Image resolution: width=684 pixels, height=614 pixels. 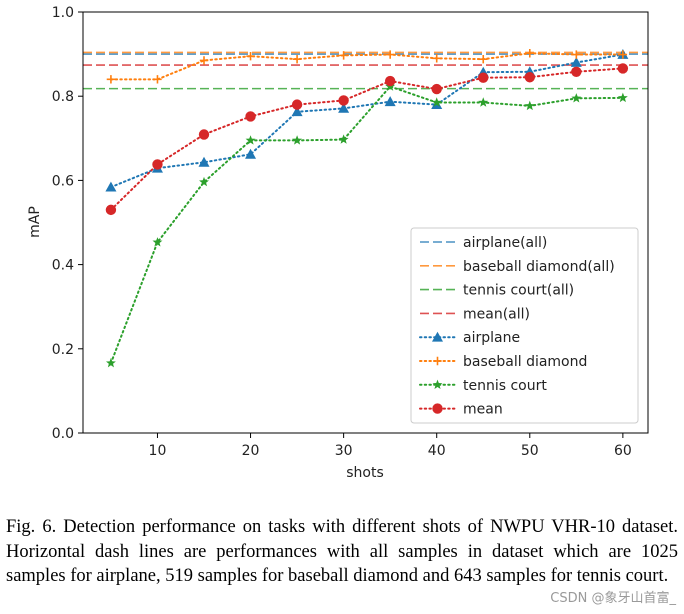 I want to click on legend-item-mean-all: mean(all), so click(x=475, y=314).